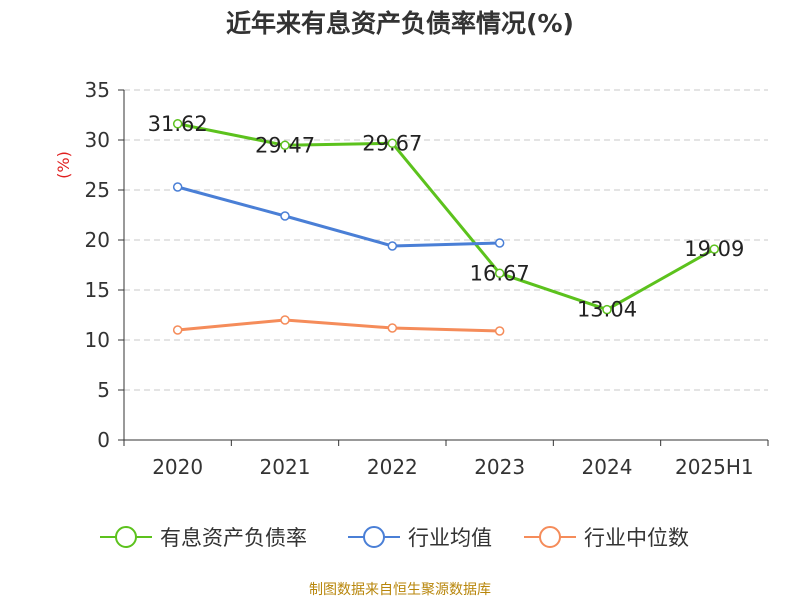 The width and height of the screenshot is (800, 600). Describe the element at coordinates (392, 467) in the screenshot. I see `x-tick-label: 2022` at that location.